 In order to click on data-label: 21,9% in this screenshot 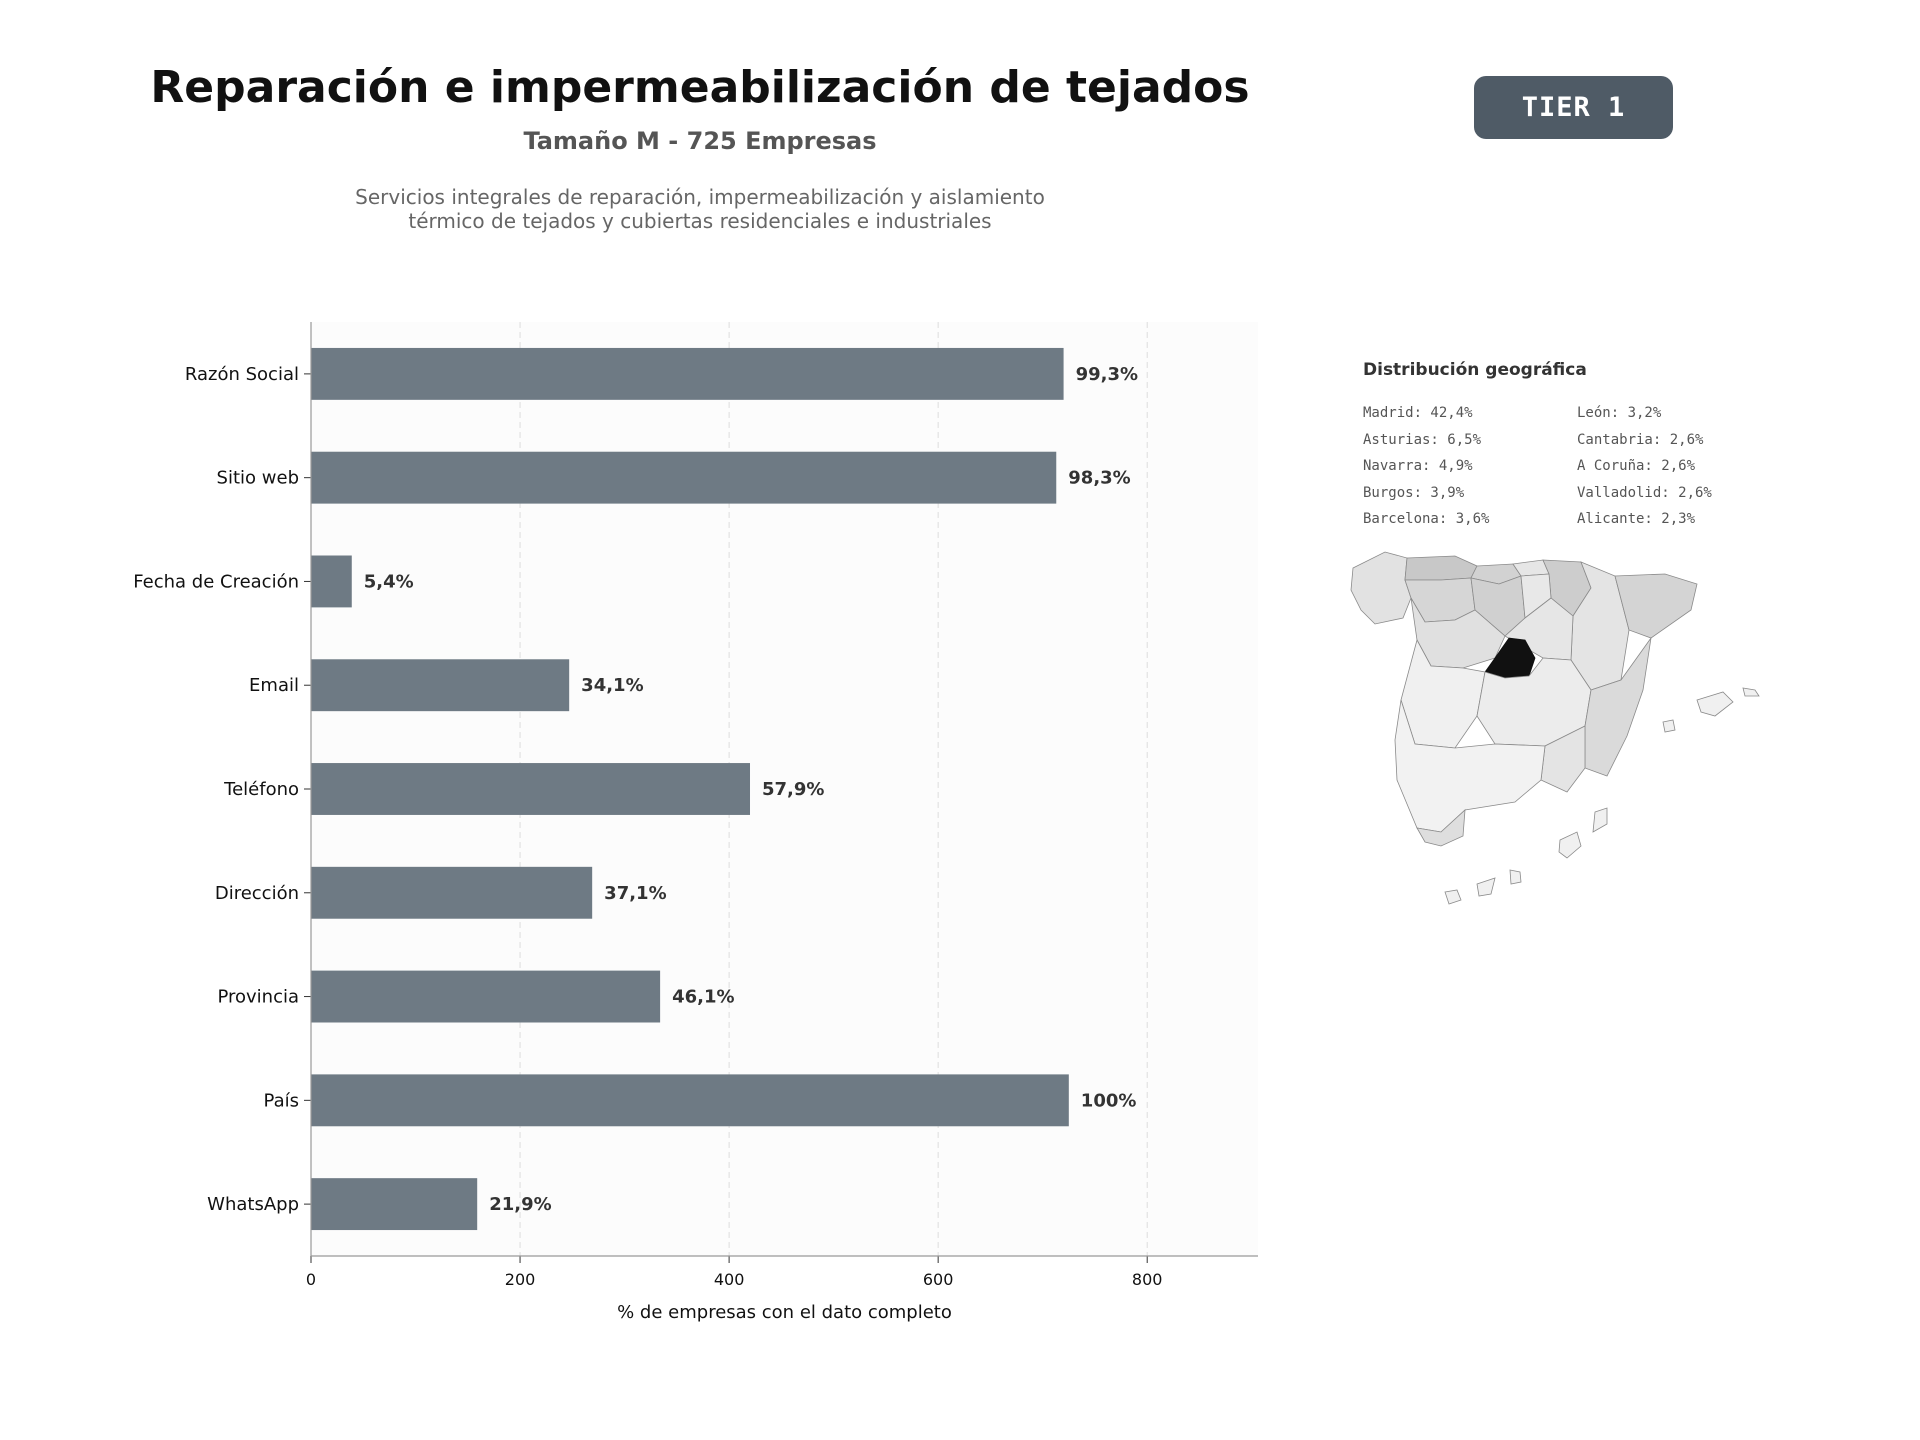, I will do `click(520, 1204)`.